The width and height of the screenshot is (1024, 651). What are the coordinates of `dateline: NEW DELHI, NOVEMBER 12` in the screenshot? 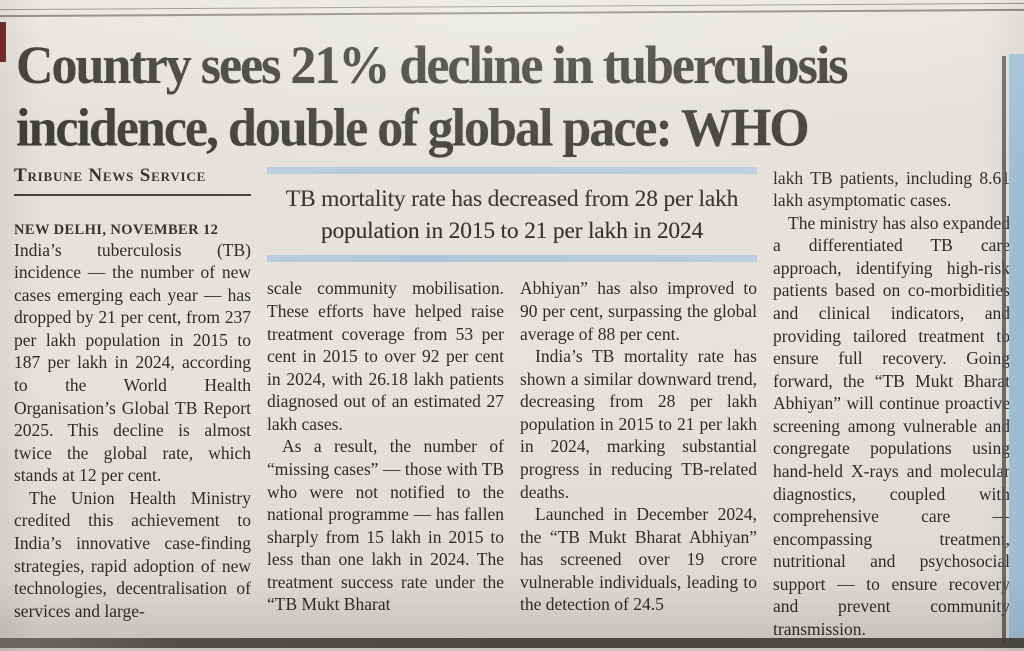 It's located at (116, 229).